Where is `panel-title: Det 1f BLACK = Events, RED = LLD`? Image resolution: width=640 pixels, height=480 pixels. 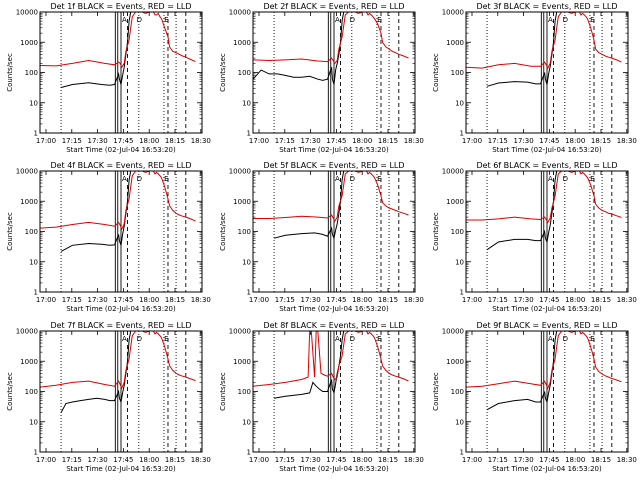
panel-title: Det 1f BLACK = Events, RED = LLD is located at coordinates (120, 6).